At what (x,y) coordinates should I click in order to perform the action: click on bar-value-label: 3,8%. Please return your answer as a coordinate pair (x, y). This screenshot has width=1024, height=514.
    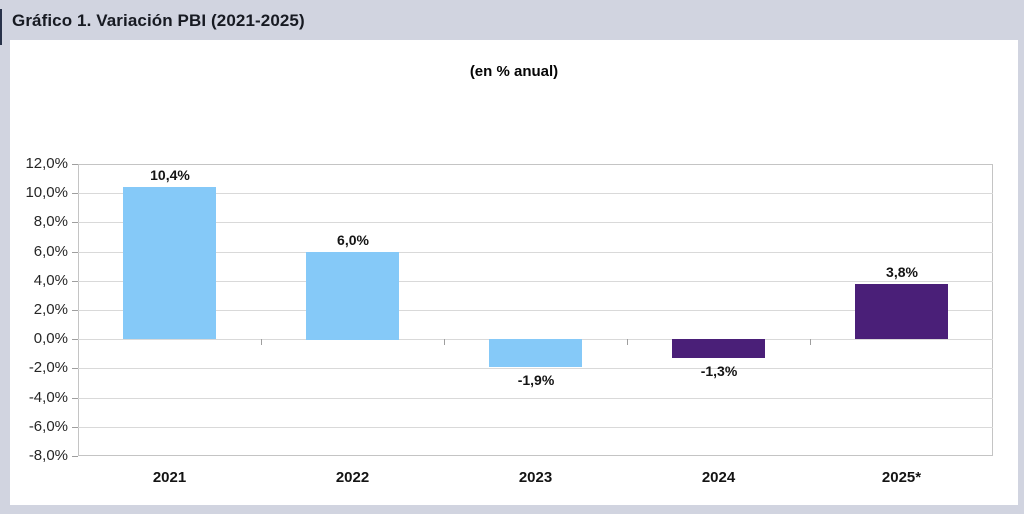
    Looking at the image, I should click on (902, 272).